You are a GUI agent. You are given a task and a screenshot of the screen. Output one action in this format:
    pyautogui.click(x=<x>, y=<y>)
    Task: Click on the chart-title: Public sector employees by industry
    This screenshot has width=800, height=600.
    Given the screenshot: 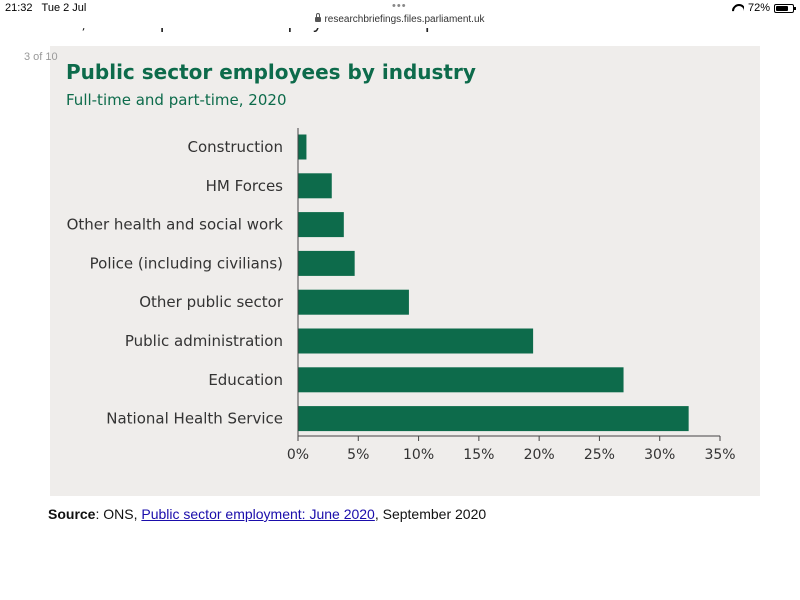 What is the action you would take?
    pyautogui.click(x=271, y=72)
    